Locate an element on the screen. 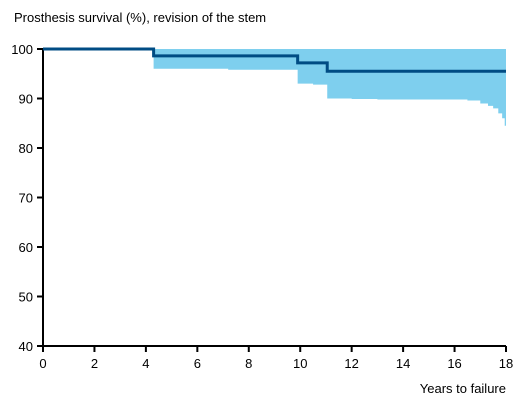 This screenshot has width=514, height=399. y-tick-label: 70 is located at coordinates (26, 198).